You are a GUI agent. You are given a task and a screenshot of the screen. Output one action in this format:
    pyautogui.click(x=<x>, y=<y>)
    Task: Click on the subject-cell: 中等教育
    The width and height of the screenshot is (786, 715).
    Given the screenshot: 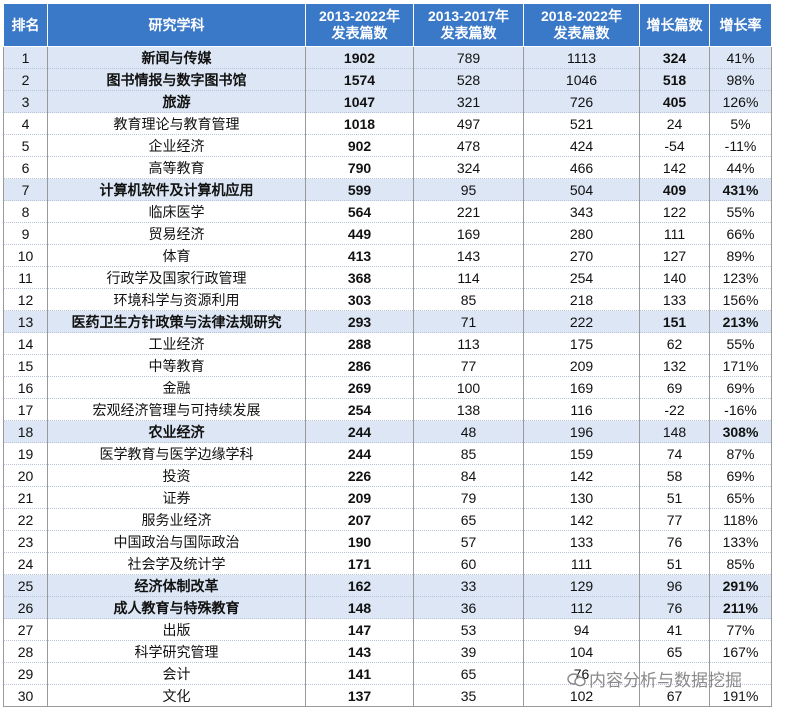 What is the action you would take?
    pyautogui.click(x=176, y=365)
    